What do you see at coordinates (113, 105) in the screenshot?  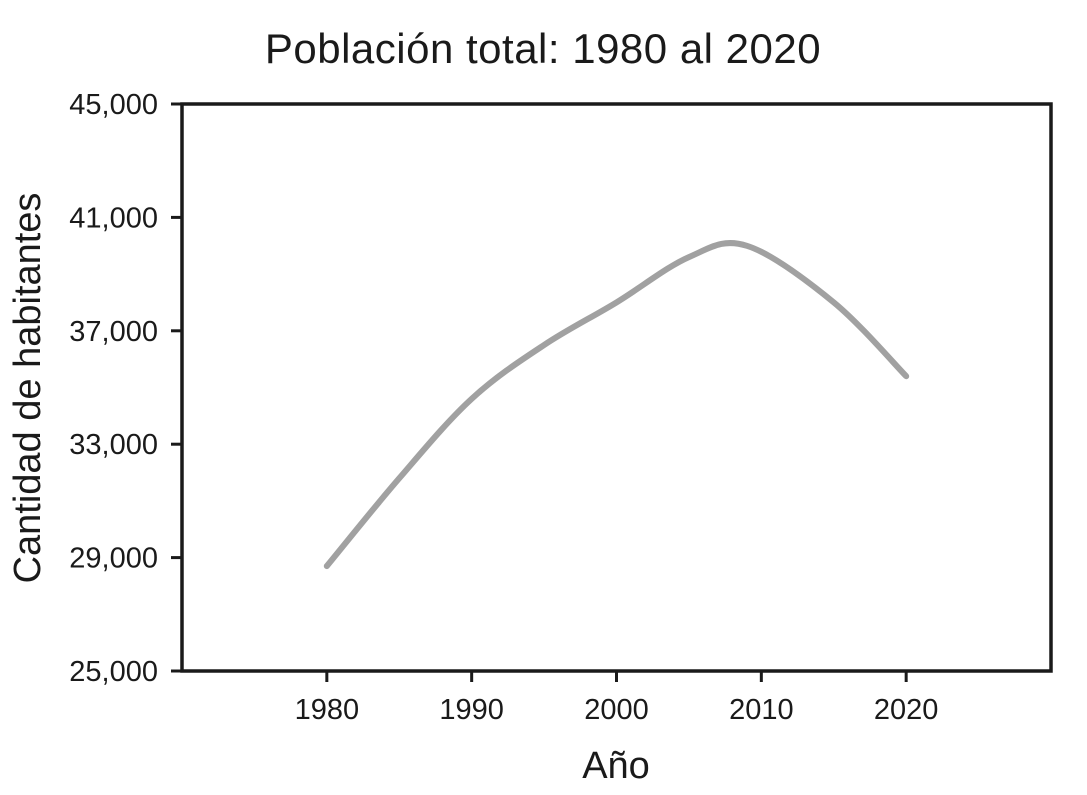 I see `y-tick-label: 45,000` at bounding box center [113, 105].